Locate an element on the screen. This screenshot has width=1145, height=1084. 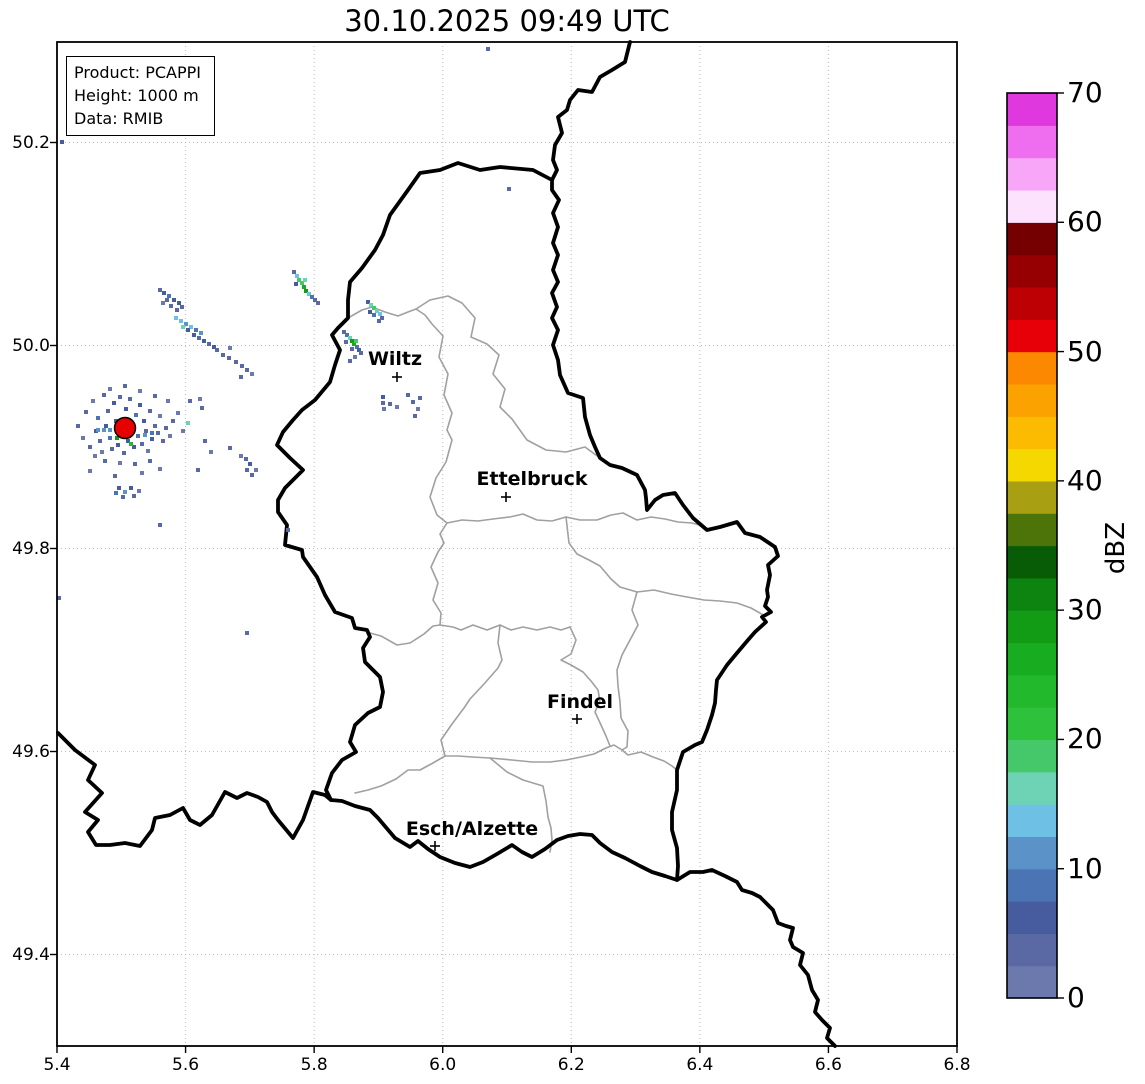
y-tick-label: 49.6 is located at coordinates (31, 751).